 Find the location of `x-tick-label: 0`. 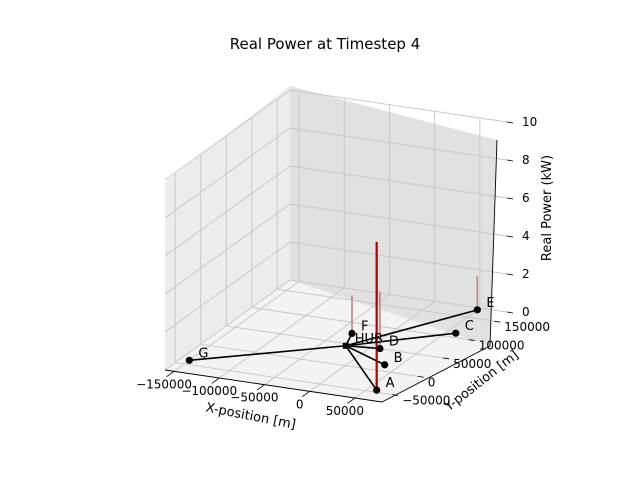

x-tick-label: 0 is located at coordinates (300, 404).